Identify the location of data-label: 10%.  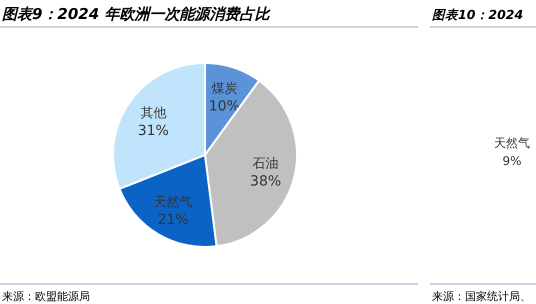
(224, 106).